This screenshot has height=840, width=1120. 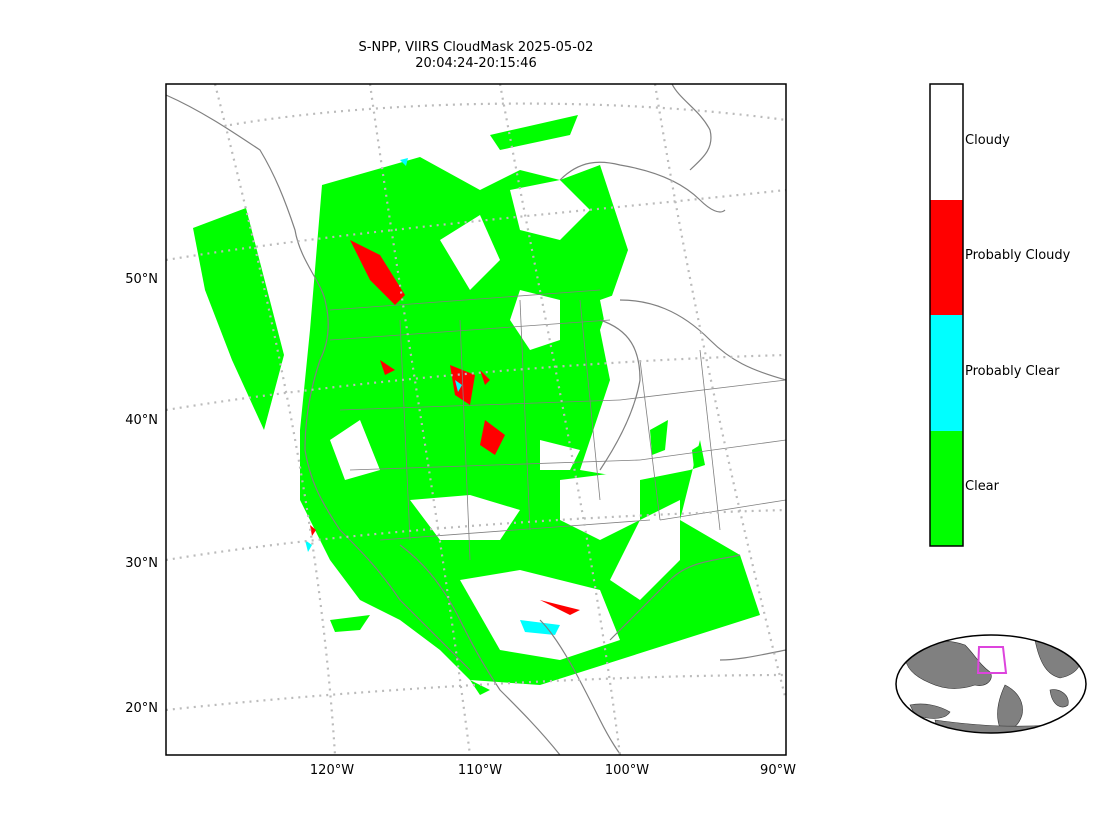 I want to click on lat-label-20: 20°N, so click(x=141, y=708).